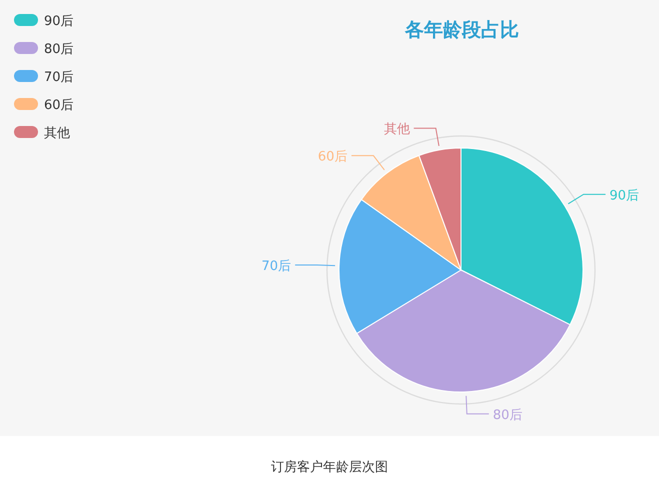 The image size is (659, 481). Describe the element at coordinates (507, 415) in the screenshot. I see `slice-label: 80后` at that location.